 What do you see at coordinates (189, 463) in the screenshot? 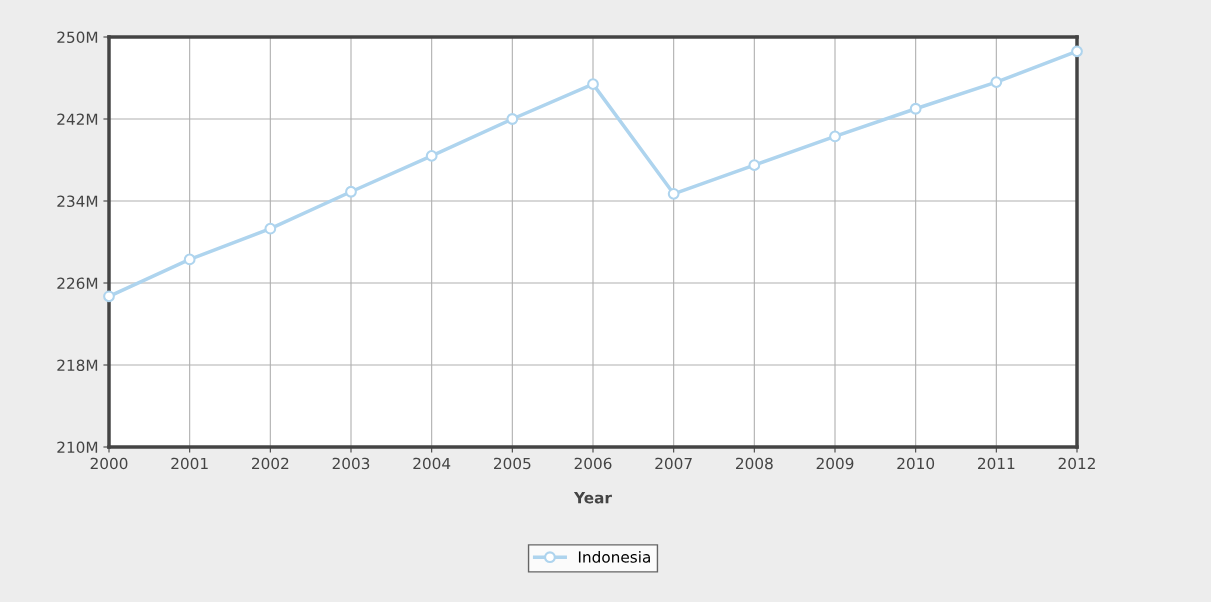
I see `x-tick-label: 2001` at bounding box center [189, 463].